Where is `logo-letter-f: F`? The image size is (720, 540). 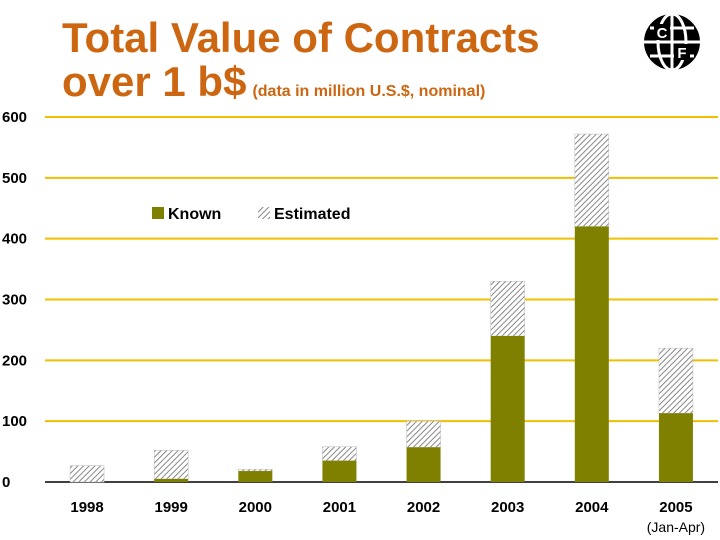
logo-letter-f: F is located at coordinates (681, 53).